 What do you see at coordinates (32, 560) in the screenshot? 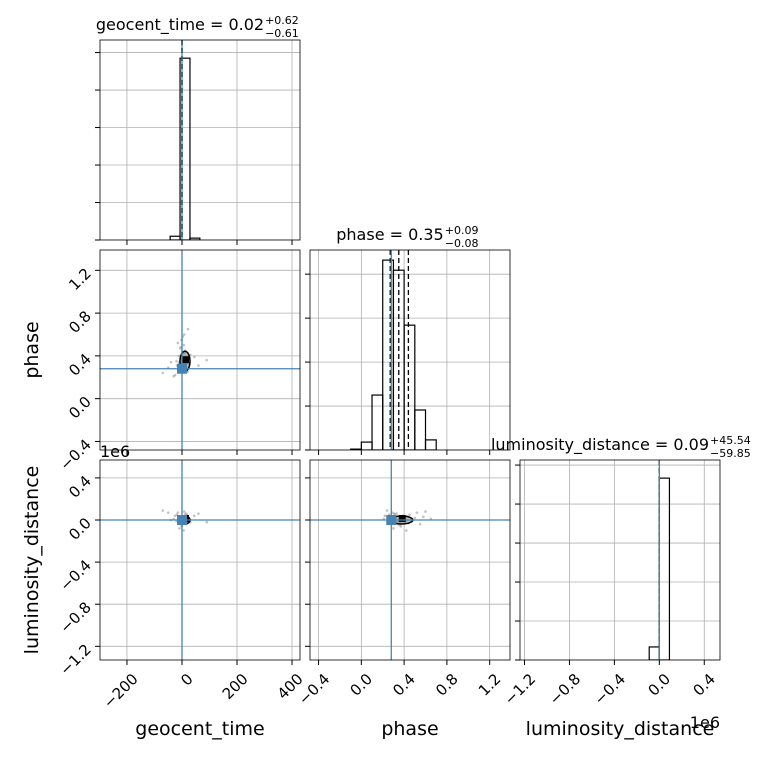
I see `y-axis-label: luminosity_distance` at bounding box center [32, 560].